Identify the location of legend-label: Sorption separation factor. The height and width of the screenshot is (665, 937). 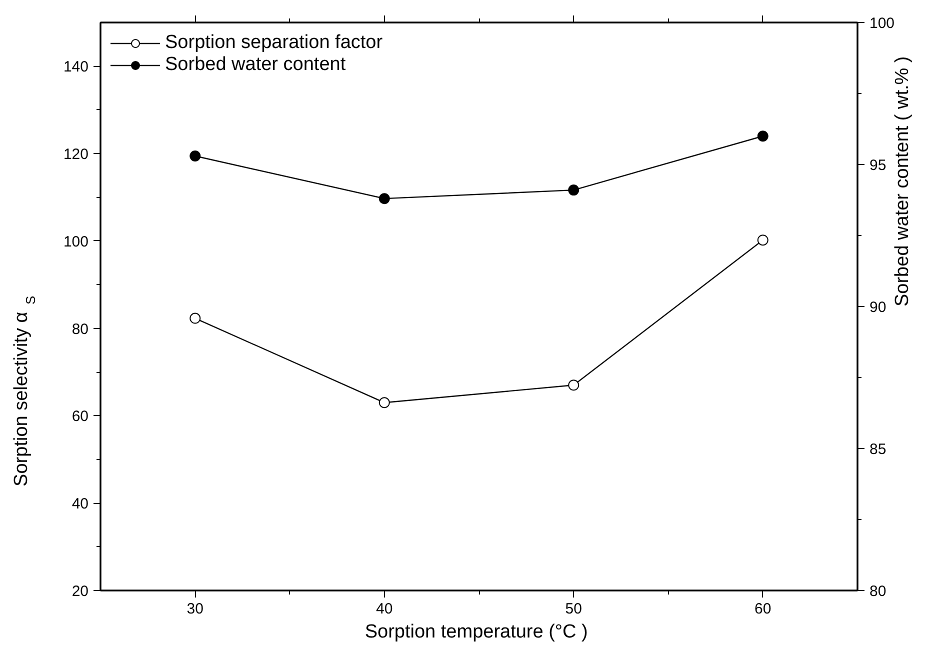
(274, 43).